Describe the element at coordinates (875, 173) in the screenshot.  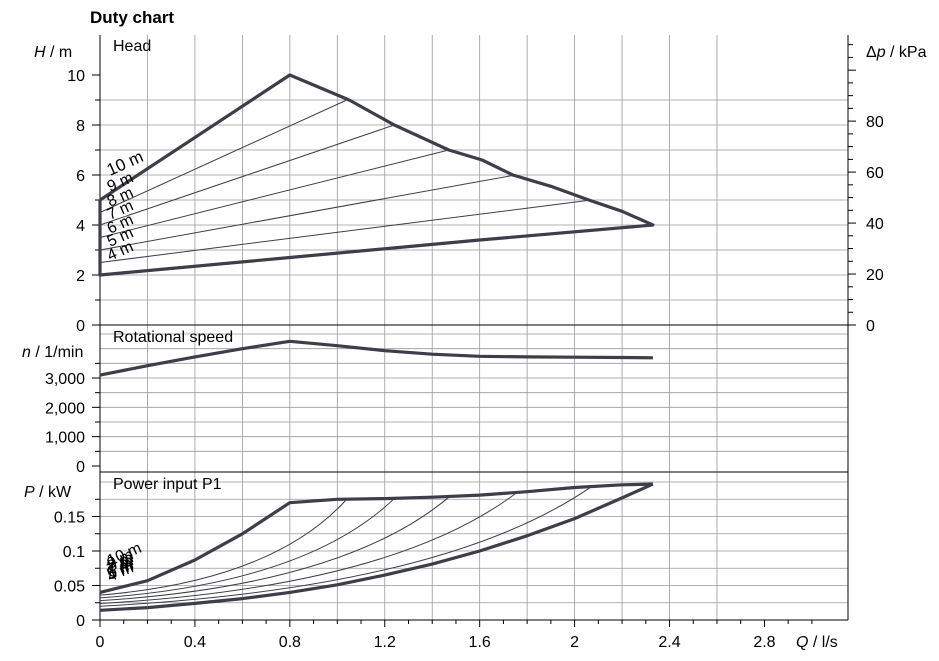
I see `head-y2tick-label: 60` at that location.